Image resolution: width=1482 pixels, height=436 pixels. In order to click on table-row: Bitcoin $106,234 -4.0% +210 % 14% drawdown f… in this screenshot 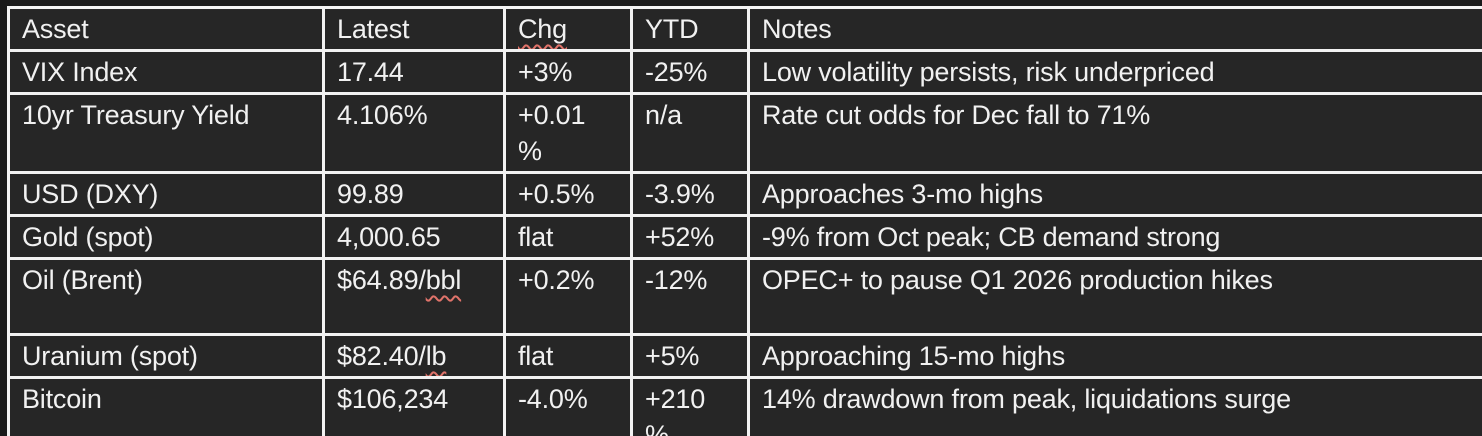, I will do `click(744, 406)`.